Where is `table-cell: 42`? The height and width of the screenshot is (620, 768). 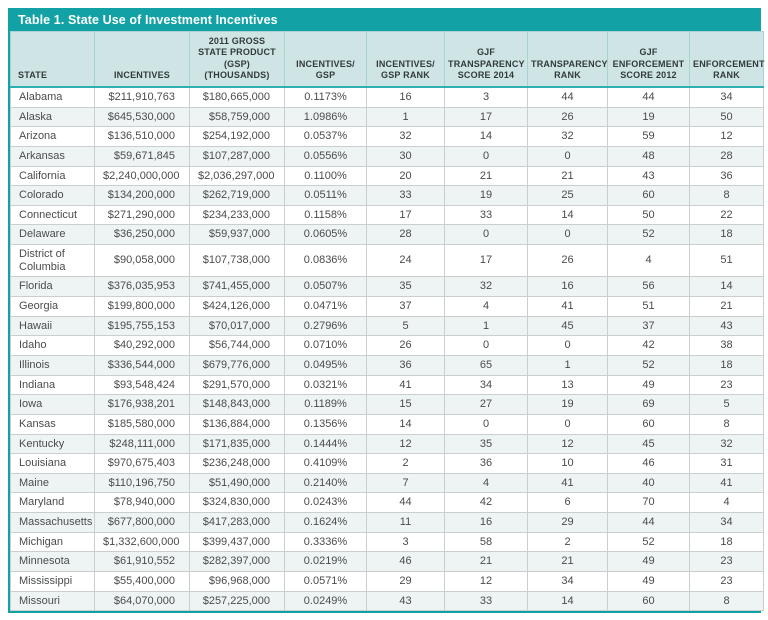
table-cell: 42 is located at coordinates (648, 345).